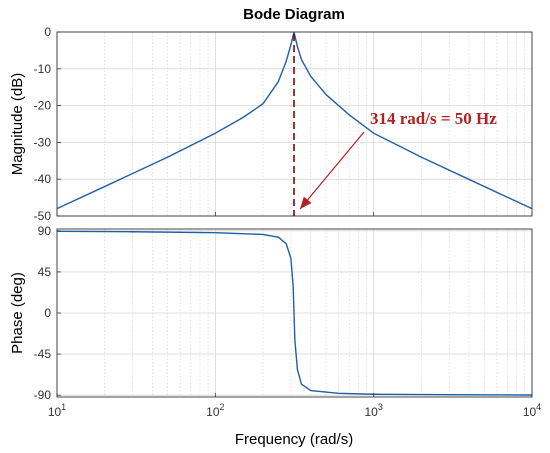  I want to click on x-tick-label: 10², so click(215, 410).